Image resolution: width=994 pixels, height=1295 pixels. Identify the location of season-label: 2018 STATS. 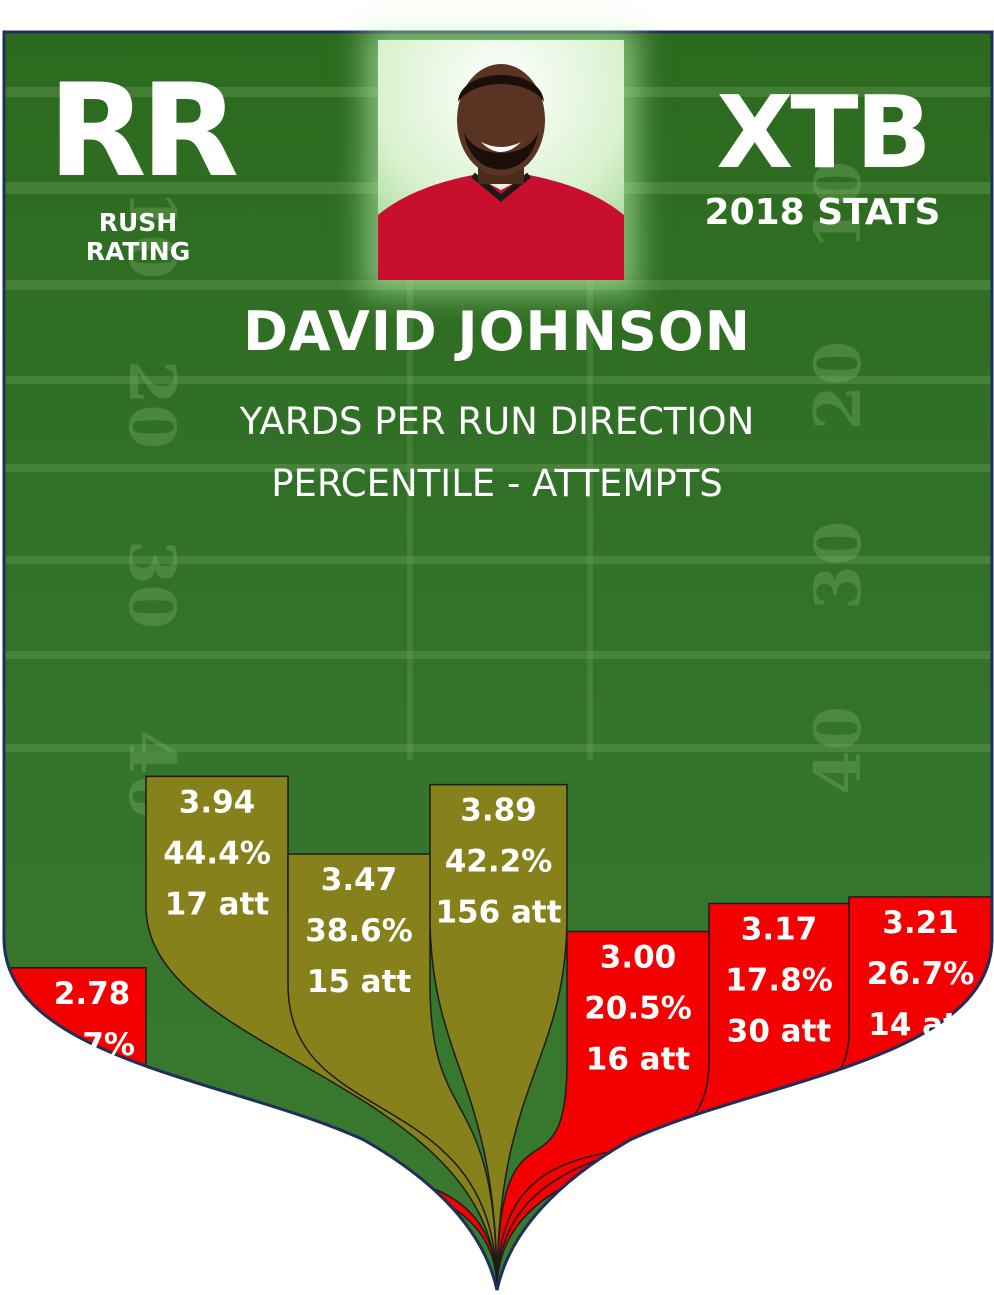
(822, 212).